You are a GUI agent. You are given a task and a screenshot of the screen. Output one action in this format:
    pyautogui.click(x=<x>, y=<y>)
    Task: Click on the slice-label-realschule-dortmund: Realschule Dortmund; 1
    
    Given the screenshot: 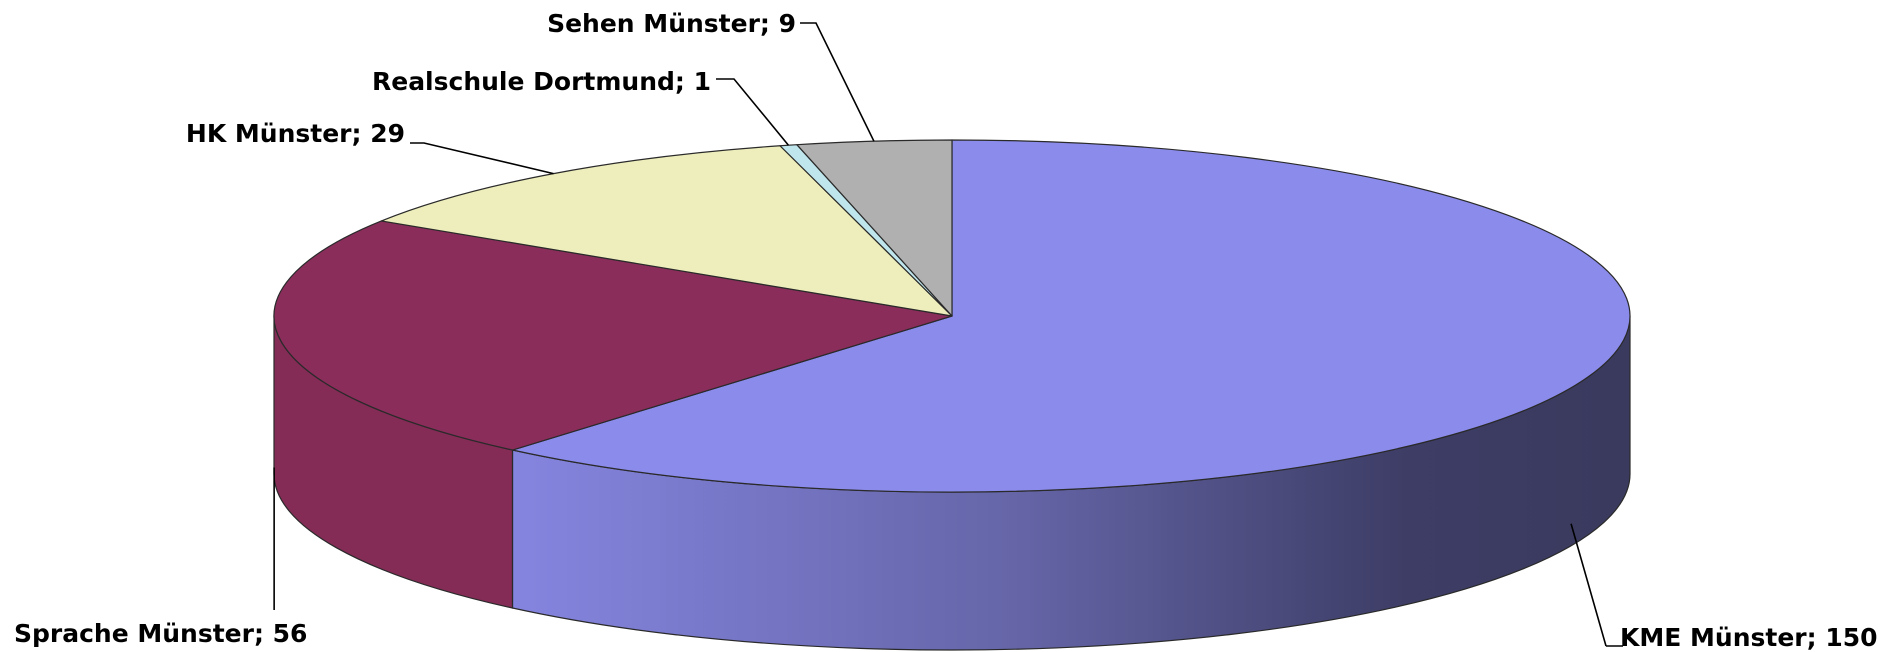 What is the action you would take?
    pyautogui.click(x=541, y=81)
    